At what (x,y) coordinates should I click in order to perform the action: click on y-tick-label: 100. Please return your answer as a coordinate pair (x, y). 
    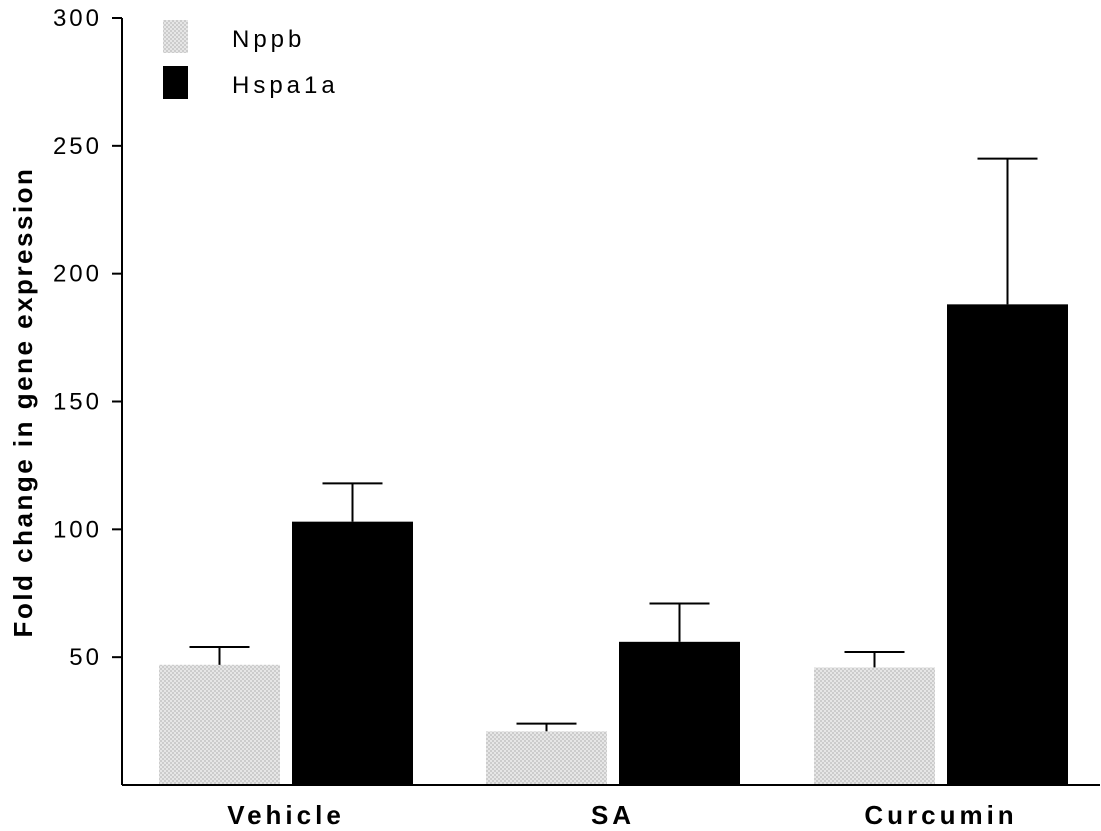
    Looking at the image, I should click on (77, 529).